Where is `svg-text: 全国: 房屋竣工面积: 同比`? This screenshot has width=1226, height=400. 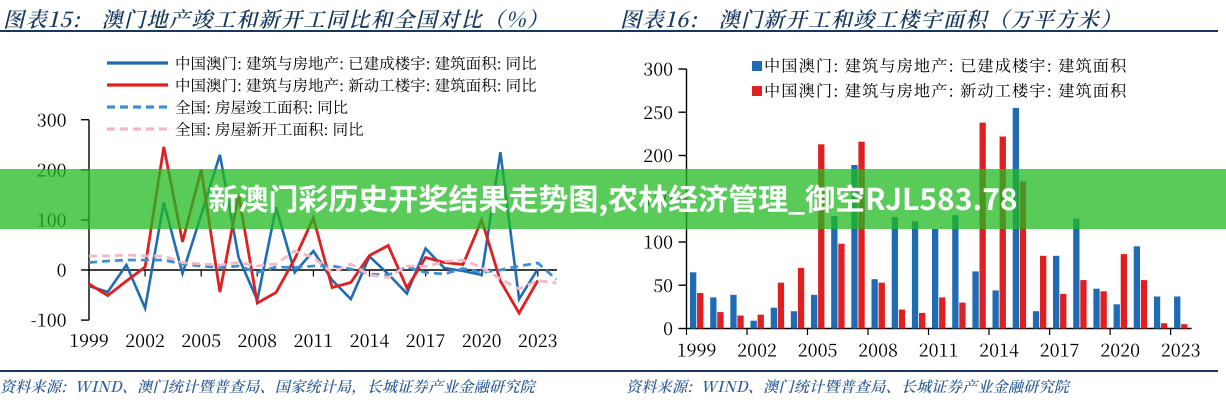
svg-text: 全国: 房屋竣工面积: 同比 is located at coordinates (261, 107).